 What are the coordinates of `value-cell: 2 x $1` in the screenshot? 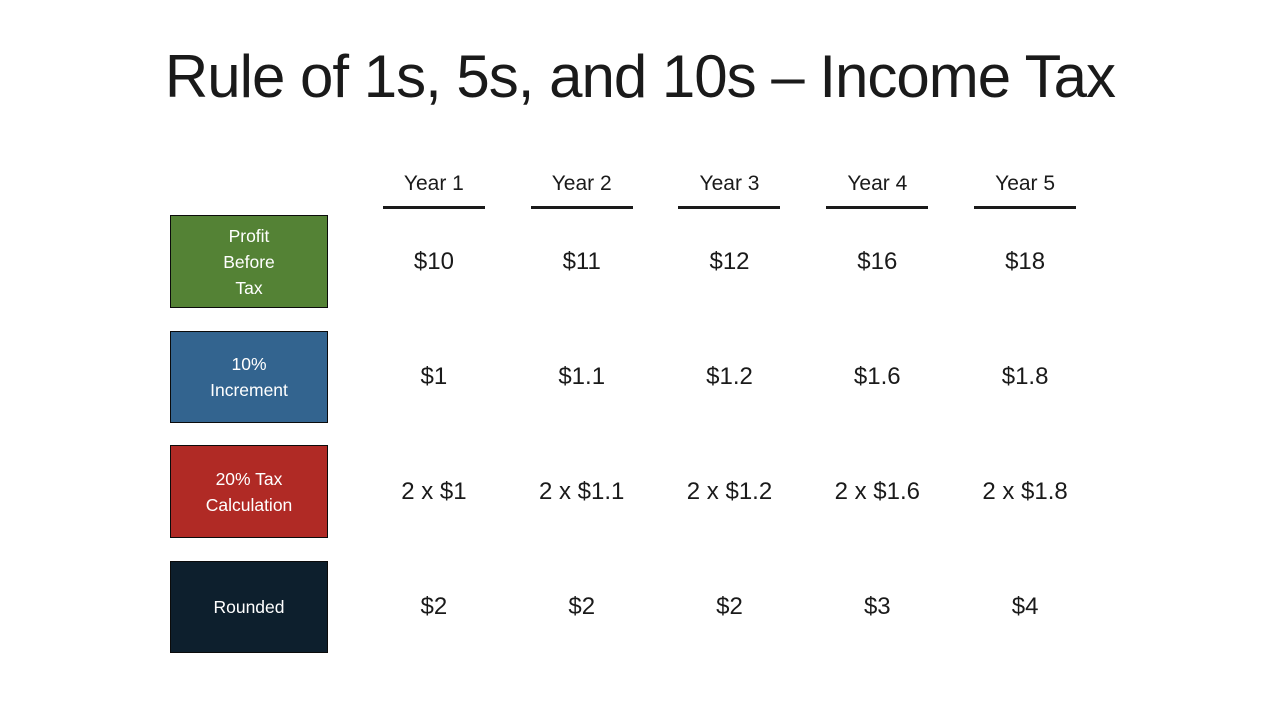 It's located at (434, 491).